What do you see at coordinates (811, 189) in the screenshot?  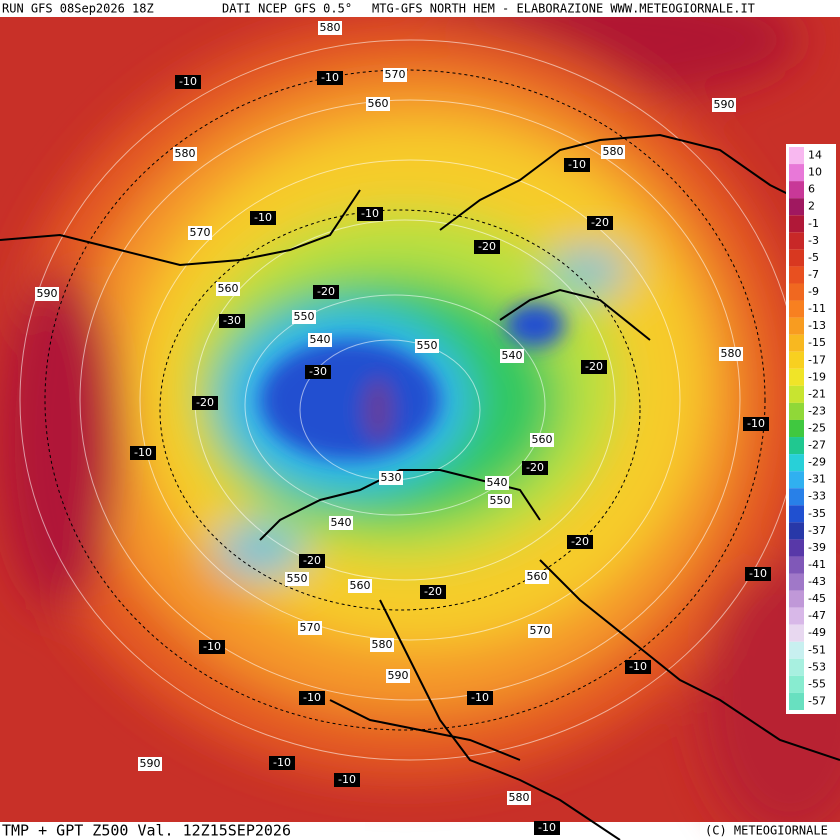 I see `legend-label: 6` at bounding box center [811, 189].